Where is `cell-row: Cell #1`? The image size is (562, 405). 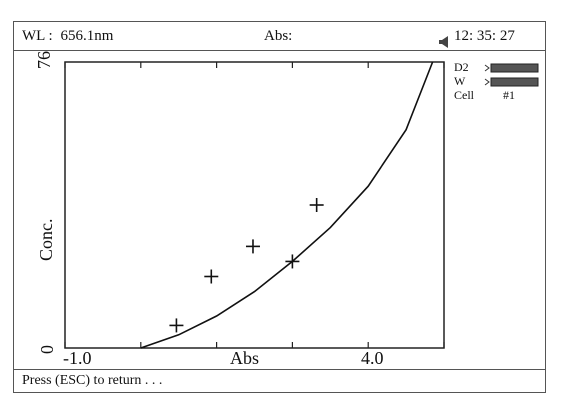
cell-row: Cell #1 is located at coordinates (499, 95).